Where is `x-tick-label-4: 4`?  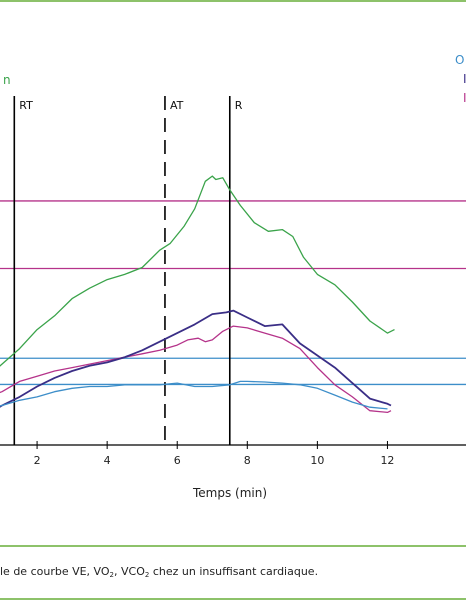 x-tick-label-4: 4 is located at coordinates (107, 460).